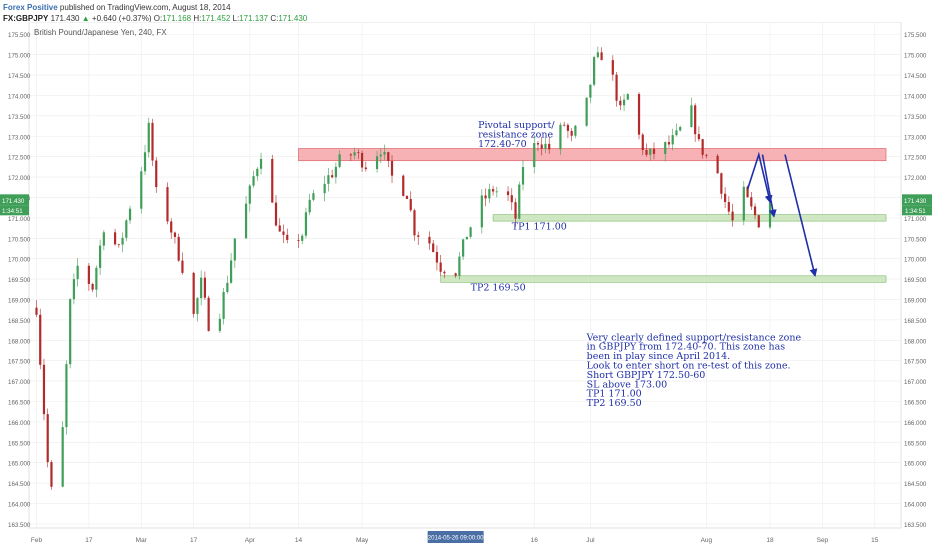  What do you see at coordinates (12, 211) in the screenshot?
I see `countdown-label-left: 1:34:51` at bounding box center [12, 211].